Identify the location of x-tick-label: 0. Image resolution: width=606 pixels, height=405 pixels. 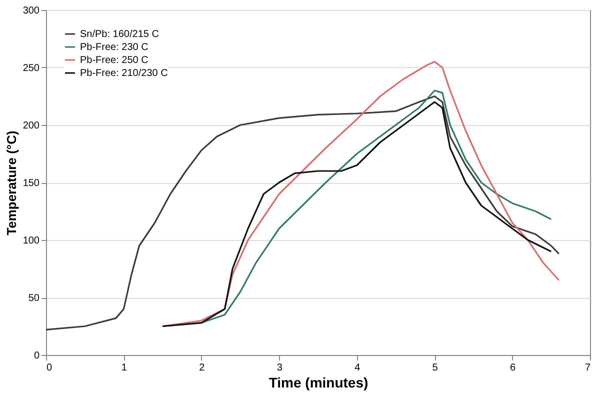
(49, 368).